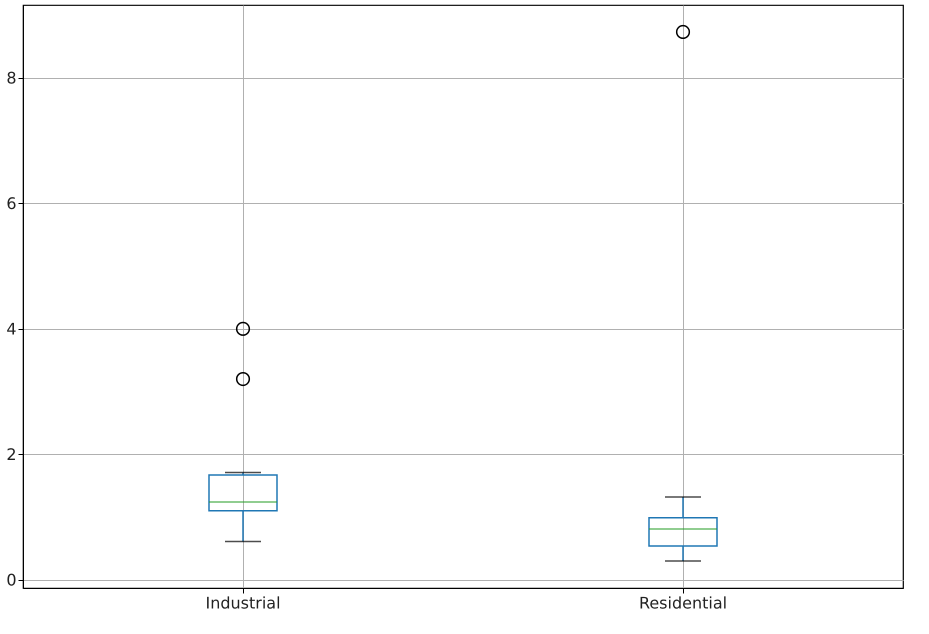 The image size is (929, 634). Describe the element at coordinates (11, 203) in the screenshot. I see `y-tick-label: 6` at that location.